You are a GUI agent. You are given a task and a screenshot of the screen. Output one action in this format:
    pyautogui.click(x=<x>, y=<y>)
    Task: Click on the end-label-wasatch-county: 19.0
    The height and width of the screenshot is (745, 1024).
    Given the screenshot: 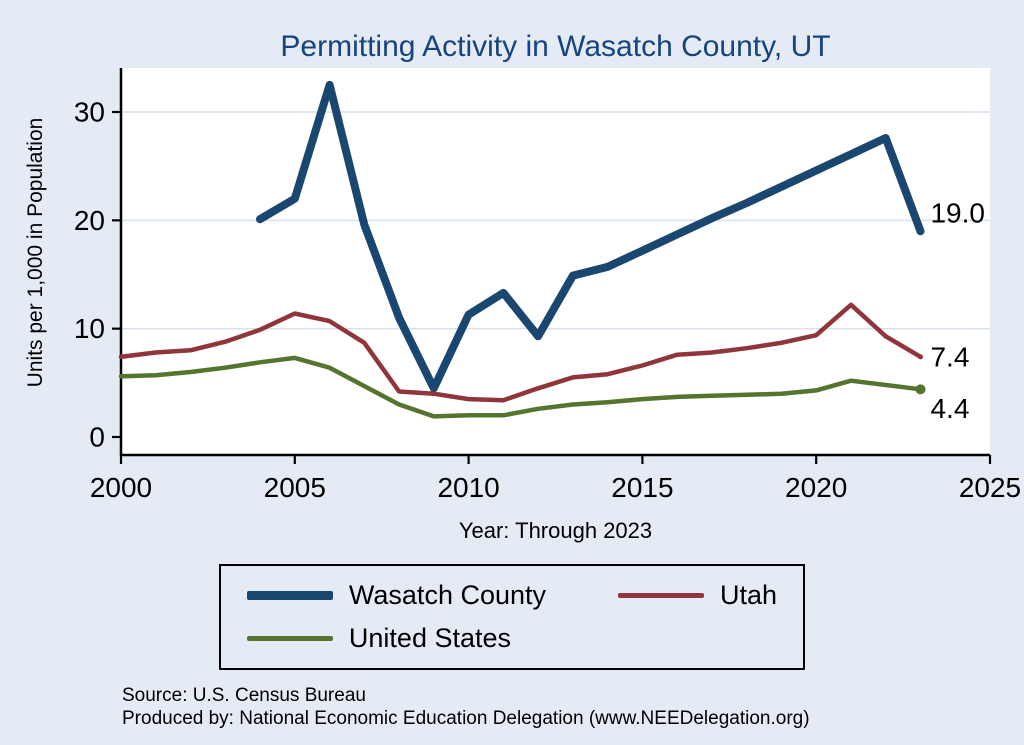 What is the action you would take?
    pyautogui.click(x=957, y=213)
    